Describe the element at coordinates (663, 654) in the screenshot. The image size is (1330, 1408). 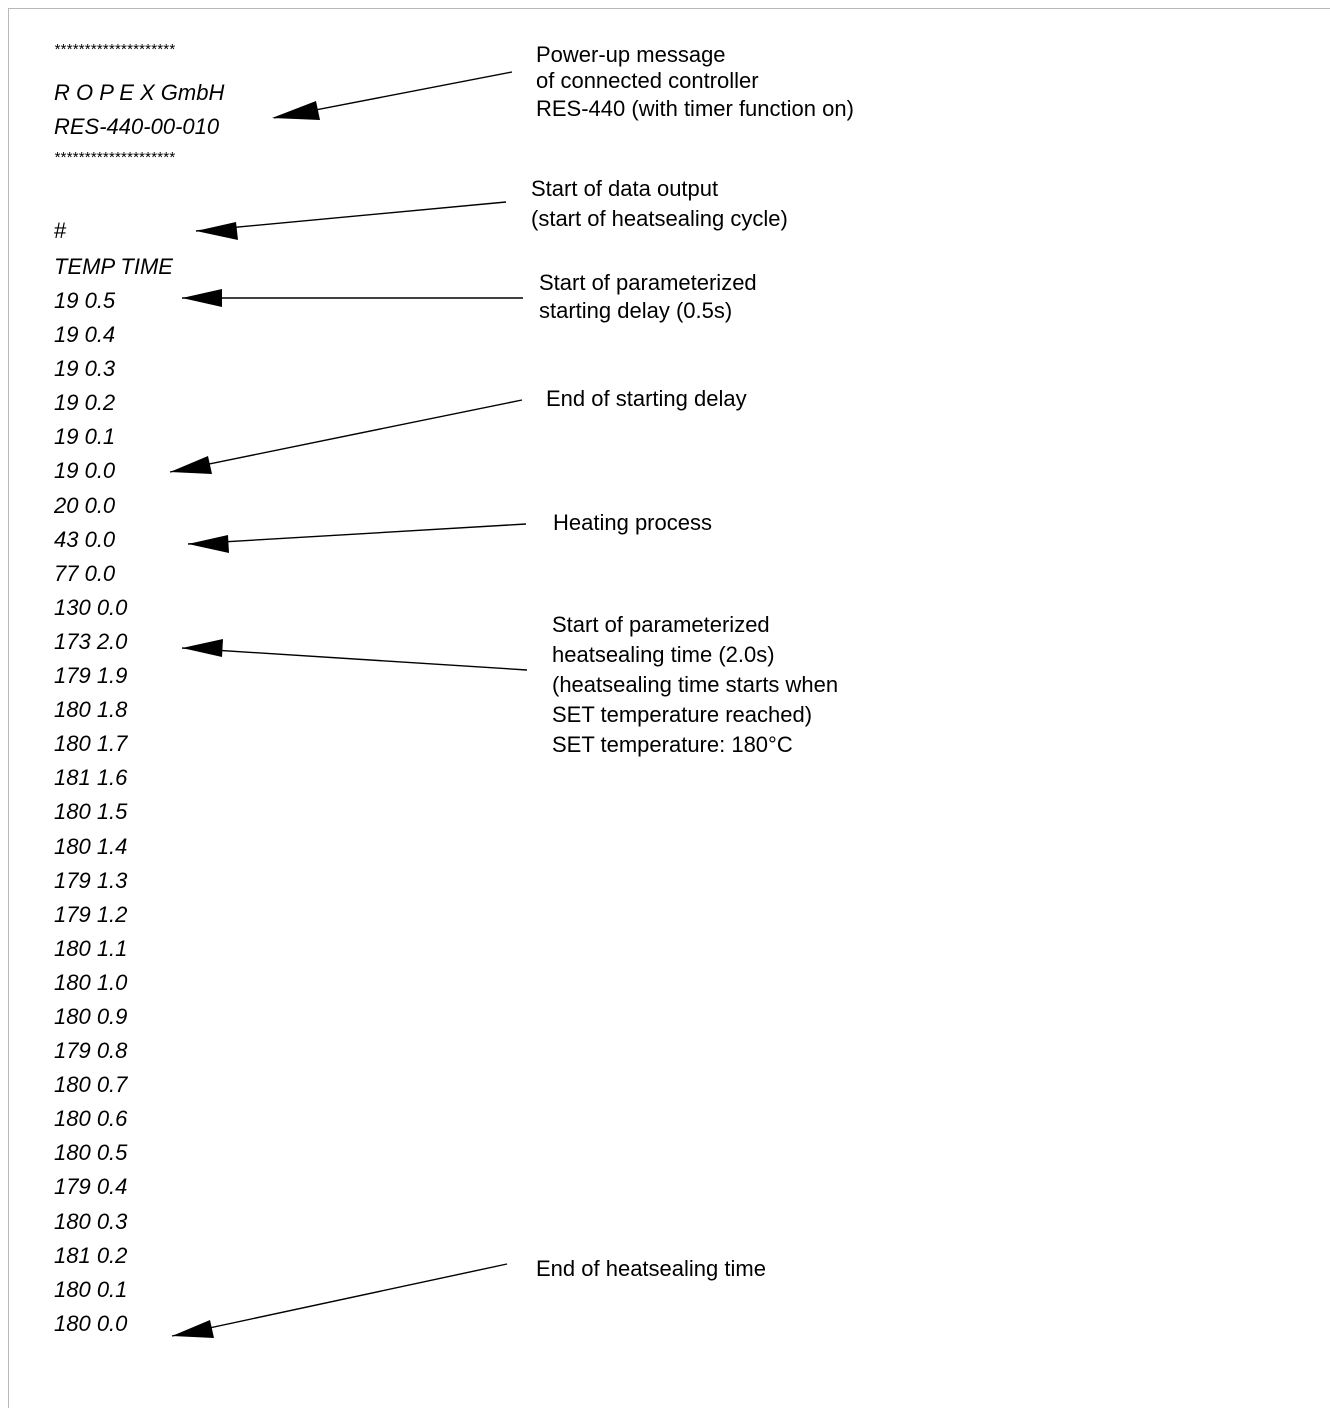
I see `note-heatsealing-2: heatsealing time (2.0s)` at that location.